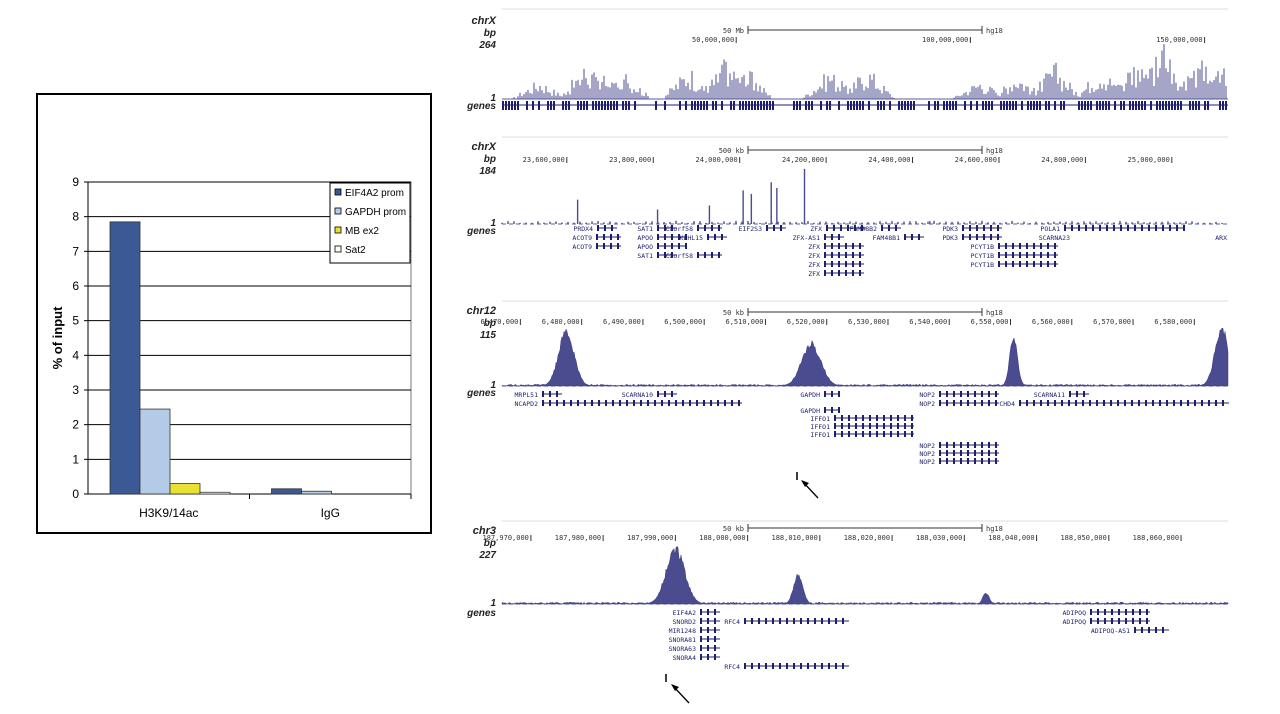  I want to click on coord-tick-label: 188,000,000, so click(722, 538).